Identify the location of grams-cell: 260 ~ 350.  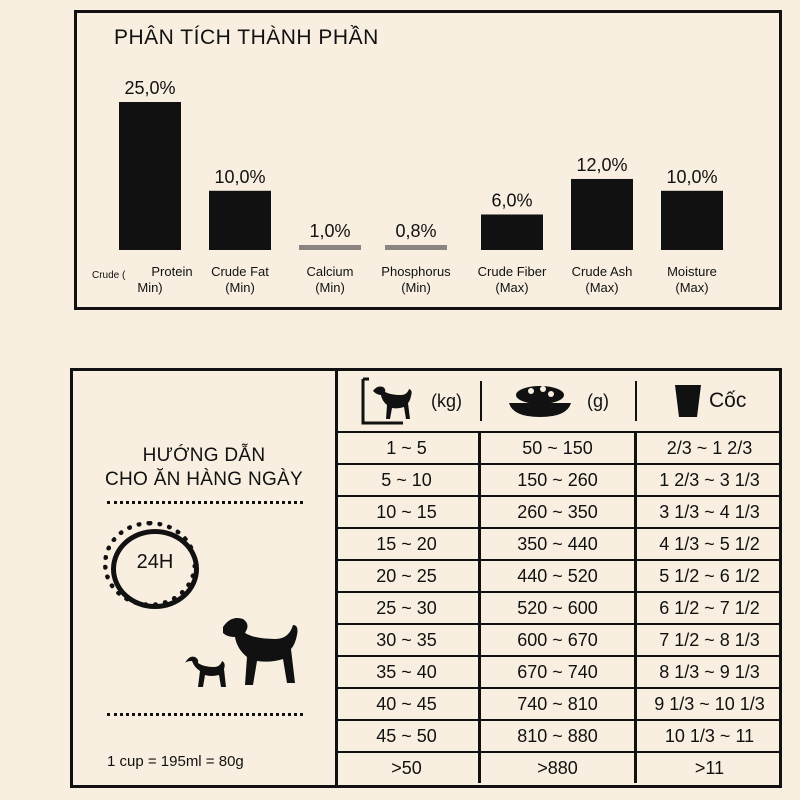
(557, 511).